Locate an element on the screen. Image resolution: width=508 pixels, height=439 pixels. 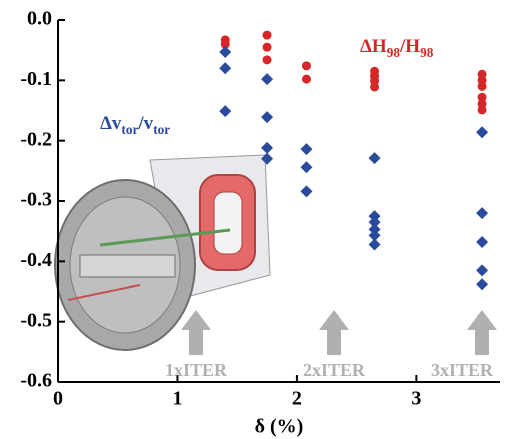
y-tick-label: -0.3 is located at coordinates (36, 200).